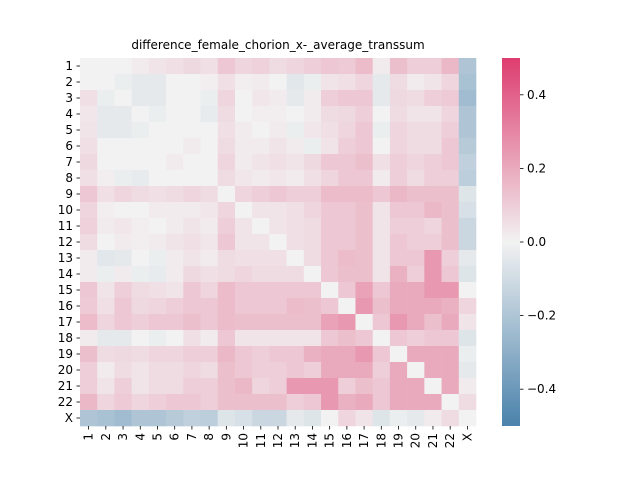 The image size is (640, 484). I want to click on x-tick-label: 1, so click(89, 437).